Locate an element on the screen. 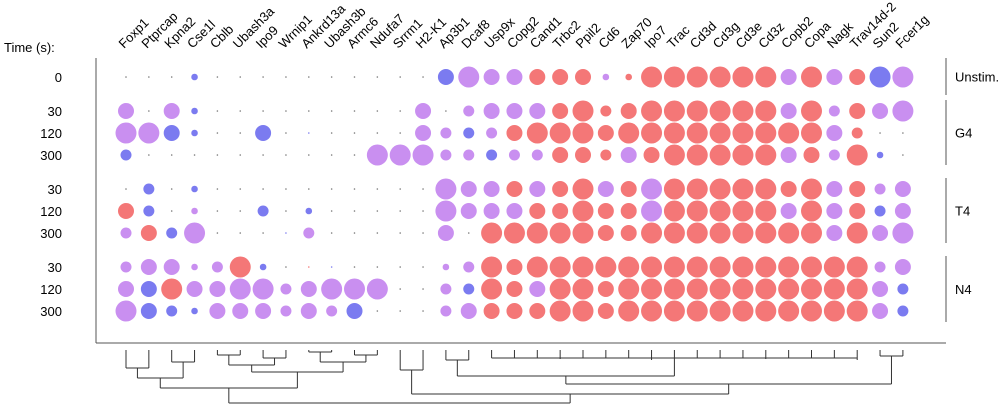 This screenshot has width=1005, height=418. condition-label: G4 is located at coordinates (963, 133).